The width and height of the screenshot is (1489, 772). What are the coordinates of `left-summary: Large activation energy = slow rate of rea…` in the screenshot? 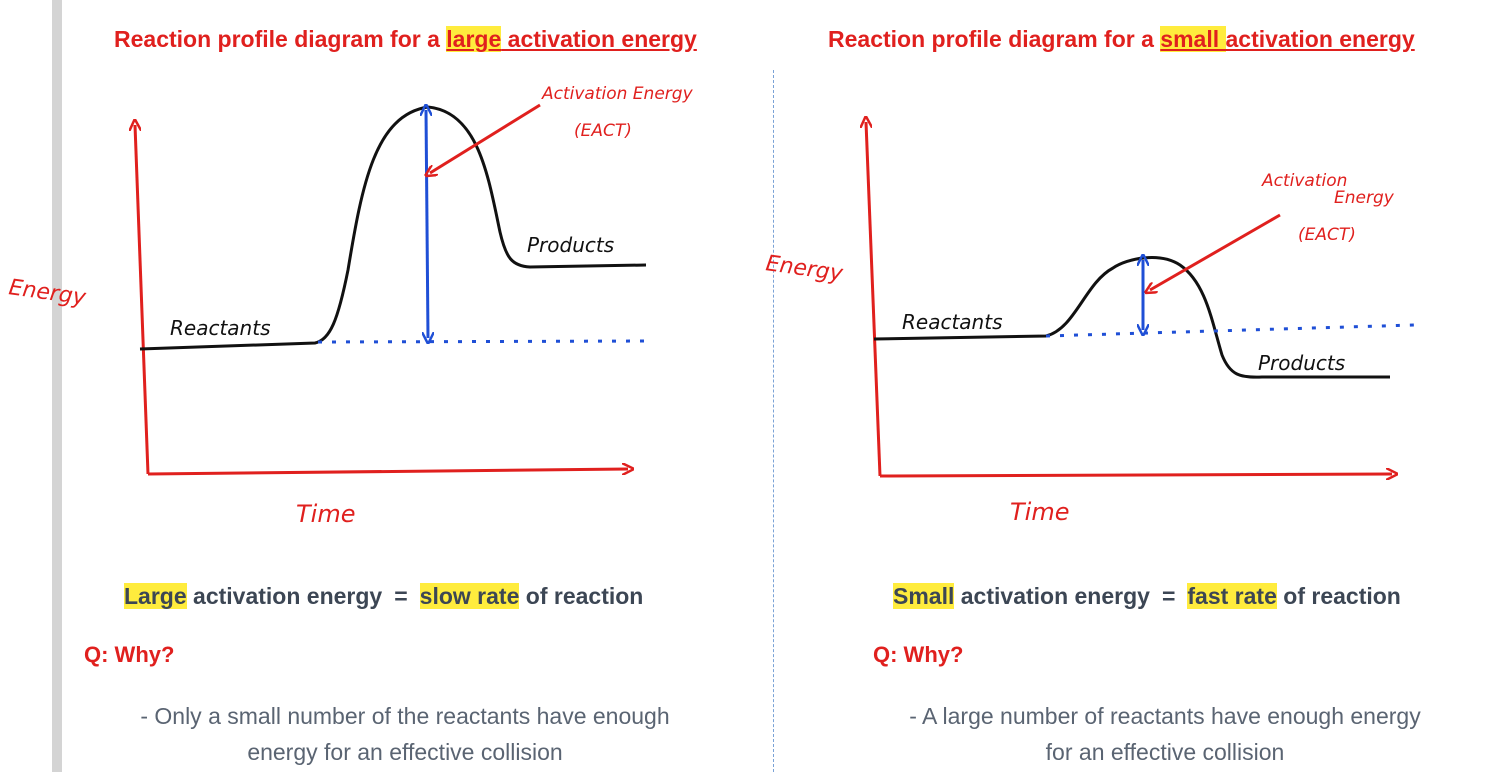 It's located at (383, 596).